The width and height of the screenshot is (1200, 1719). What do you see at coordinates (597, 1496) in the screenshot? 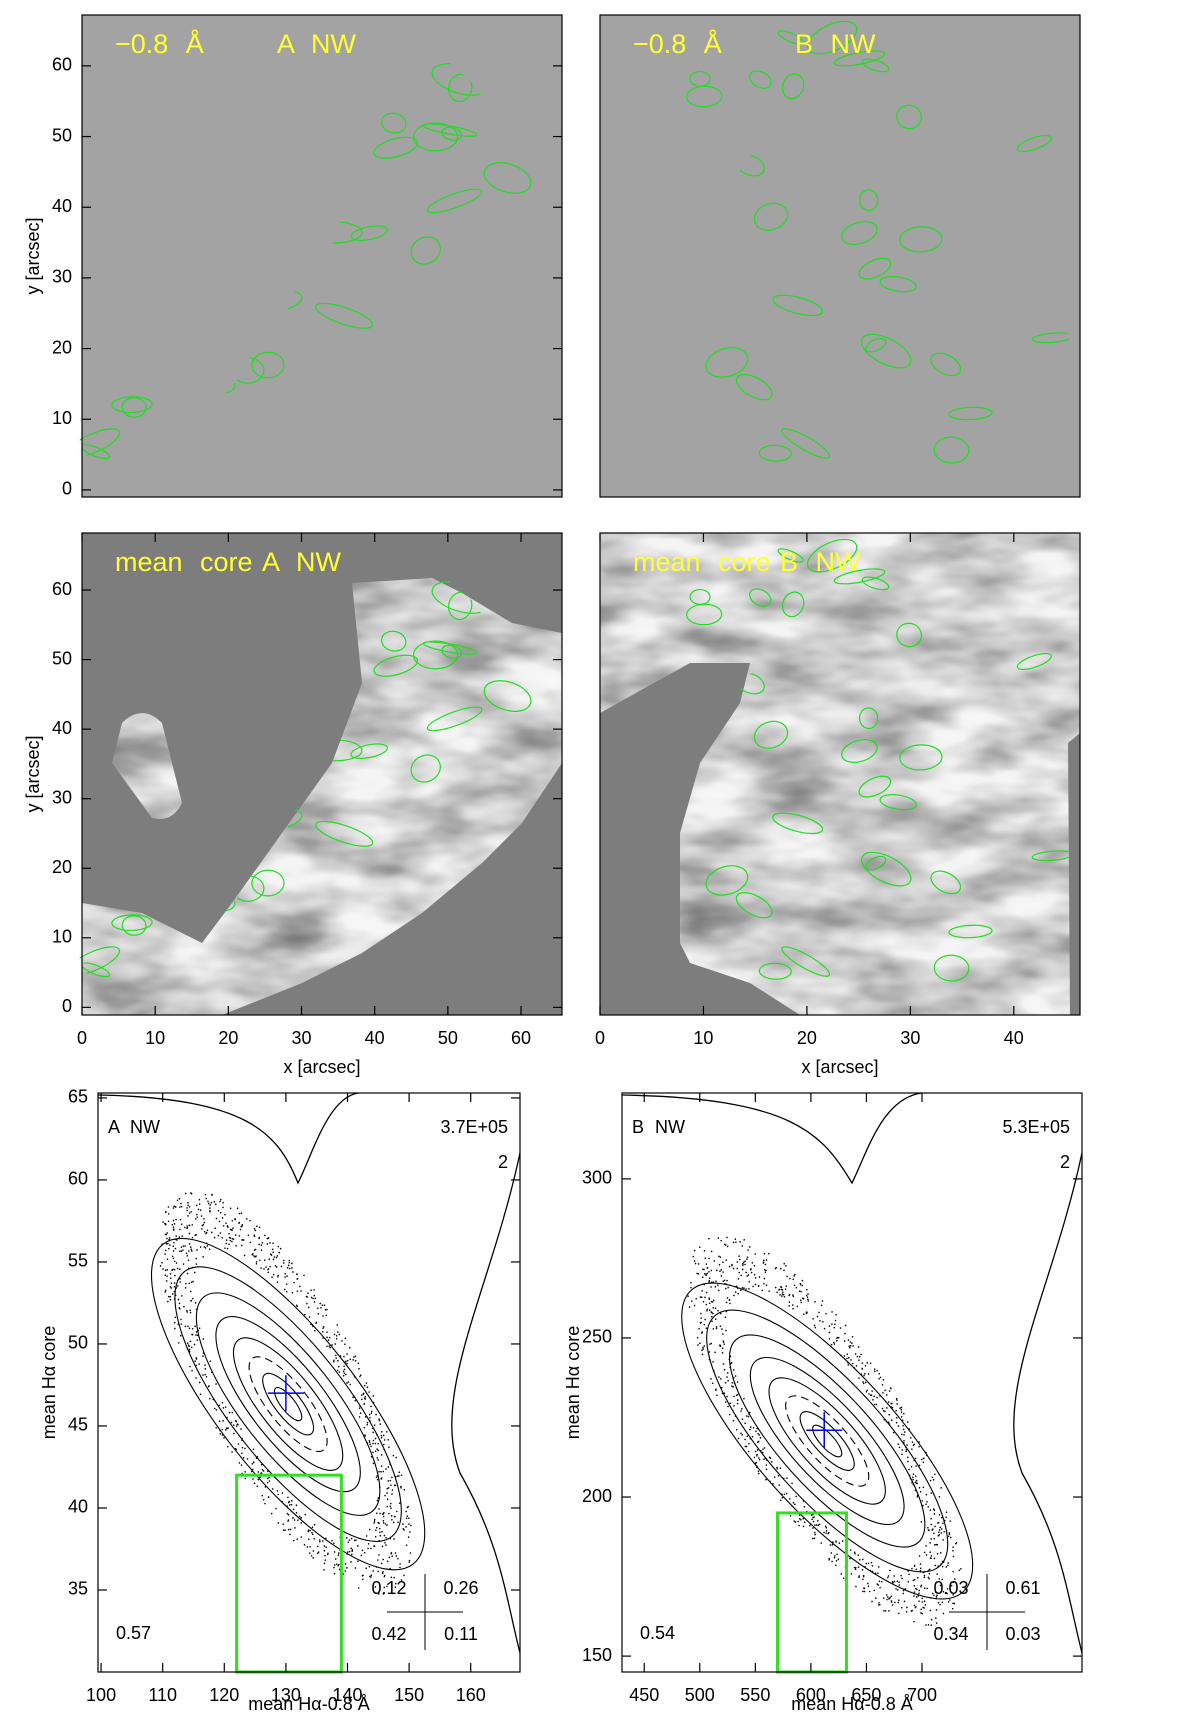
I see `y-tick-label: 200` at bounding box center [597, 1496].